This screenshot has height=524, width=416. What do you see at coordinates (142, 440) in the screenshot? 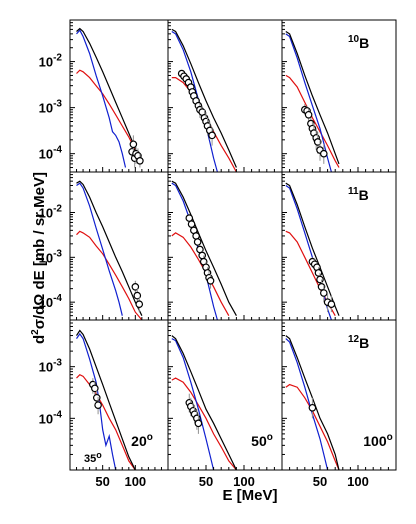
I see `angle-label: 20o` at bounding box center [142, 440].